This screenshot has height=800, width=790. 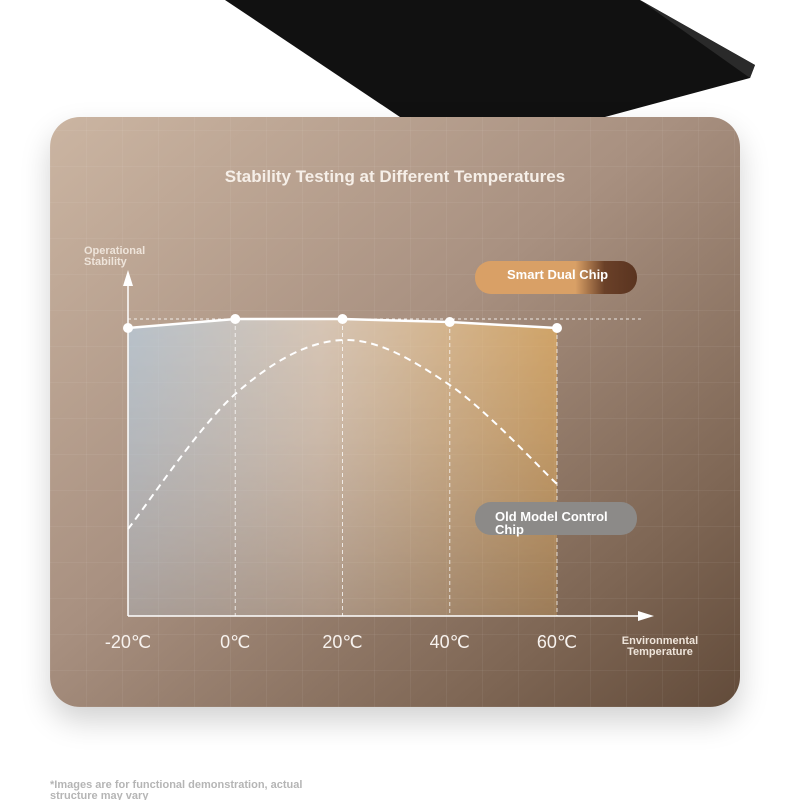 I want to click on device-panel, so click(x=490, y=58).